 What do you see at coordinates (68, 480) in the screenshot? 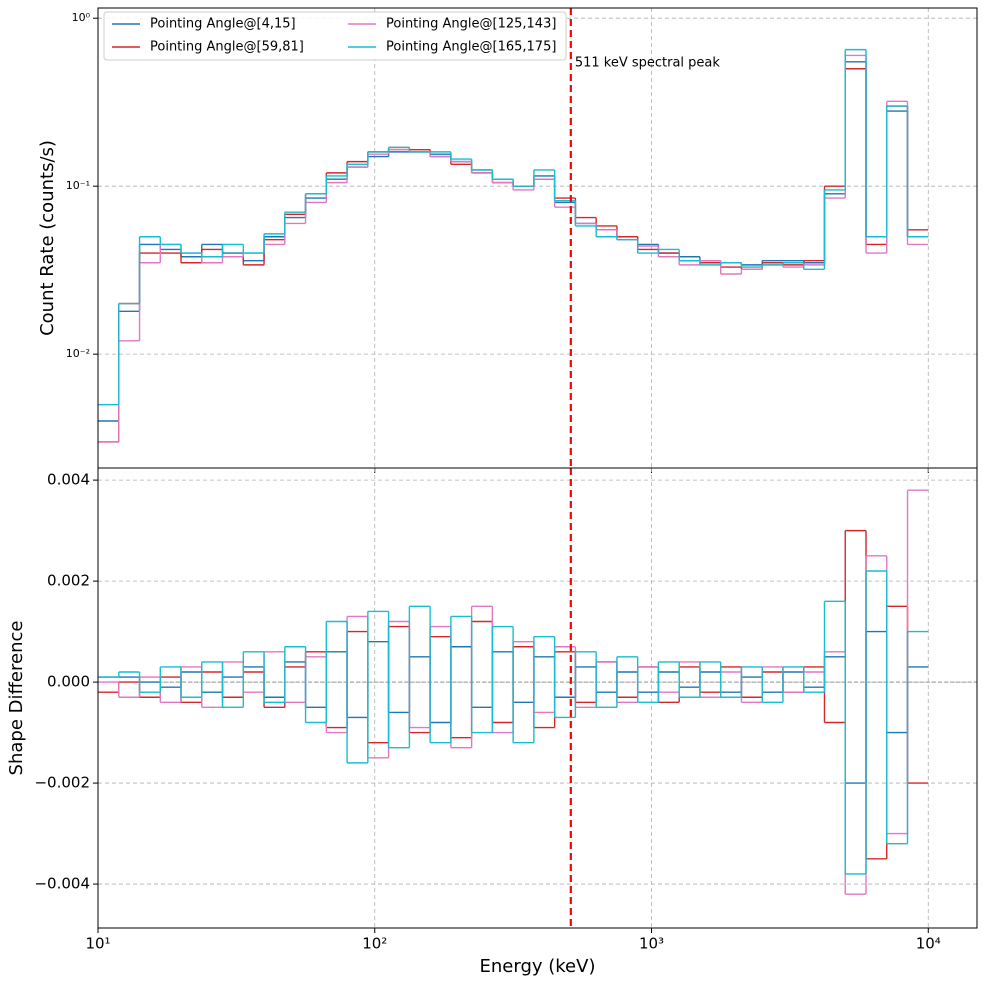
I see `y-tick-label: 0.004` at bounding box center [68, 480].